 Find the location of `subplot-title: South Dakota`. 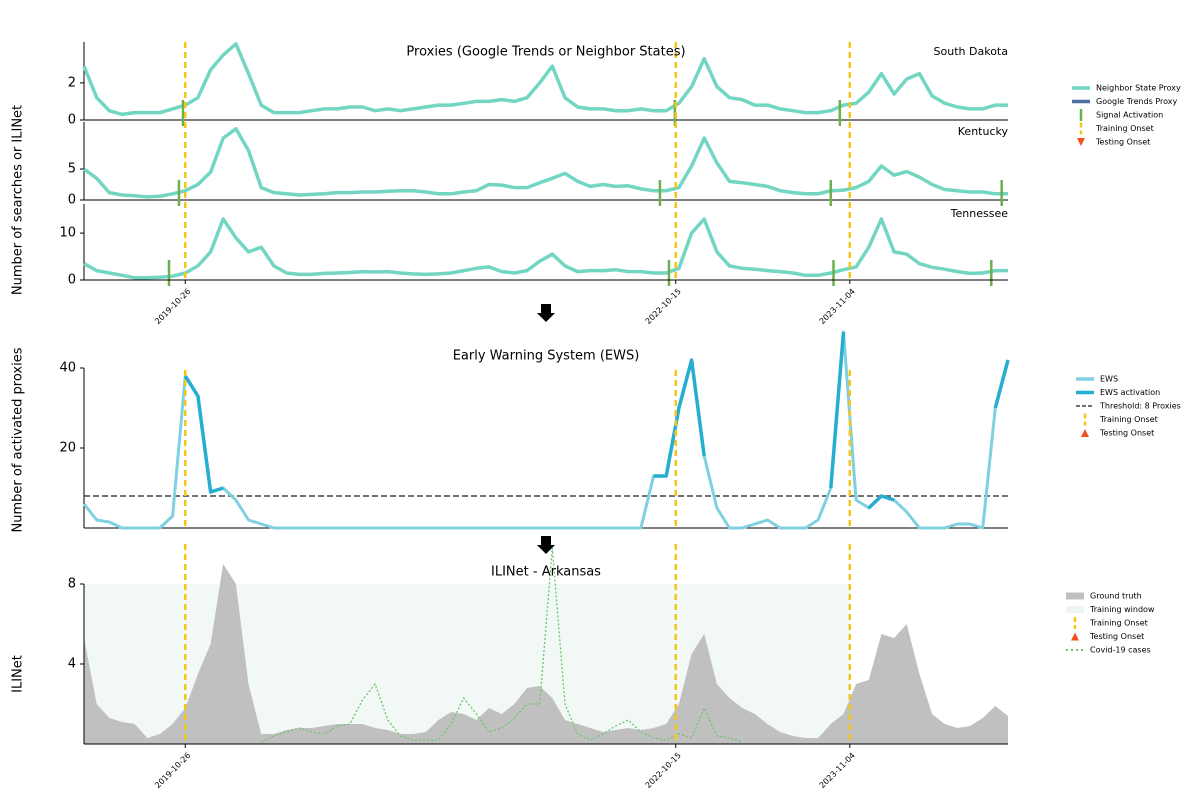

subplot-title: South Dakota is located at coordinates (971, 51).